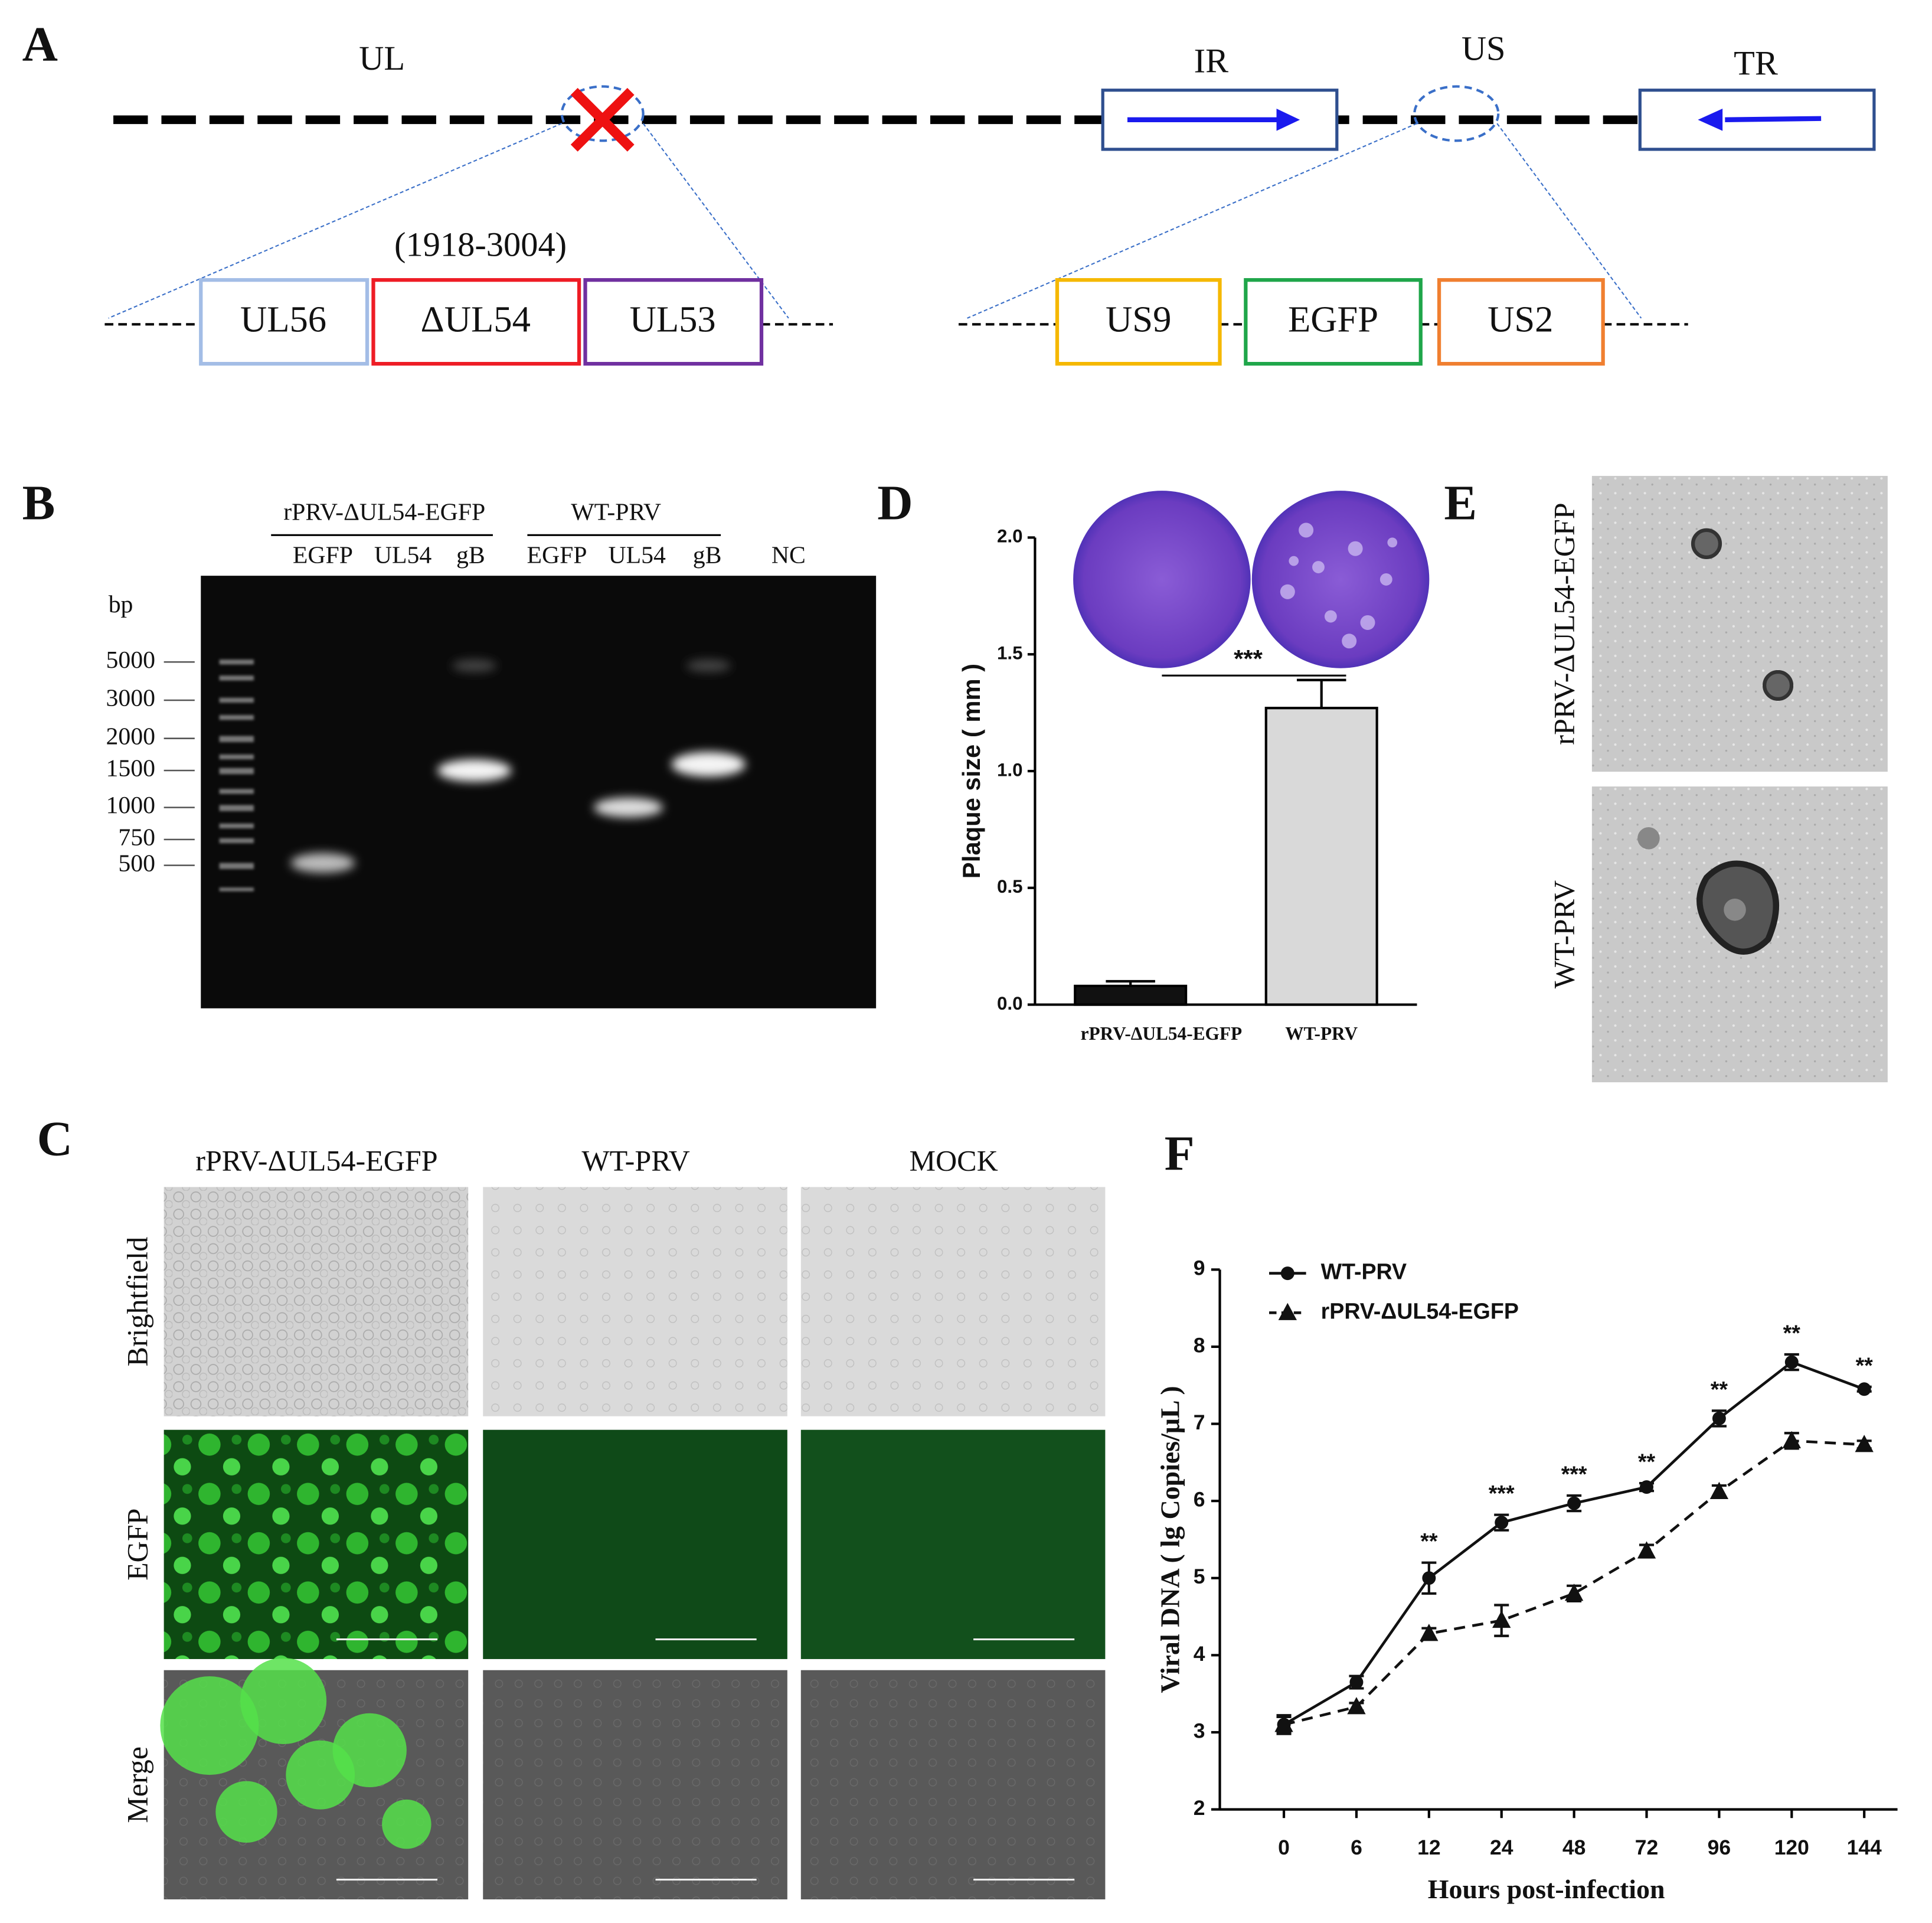 This screenshot has height=1923, width=1932. Describe the element at coordinates (636, 555) in the screenshot. I see `lane-label: UL54` at that location.